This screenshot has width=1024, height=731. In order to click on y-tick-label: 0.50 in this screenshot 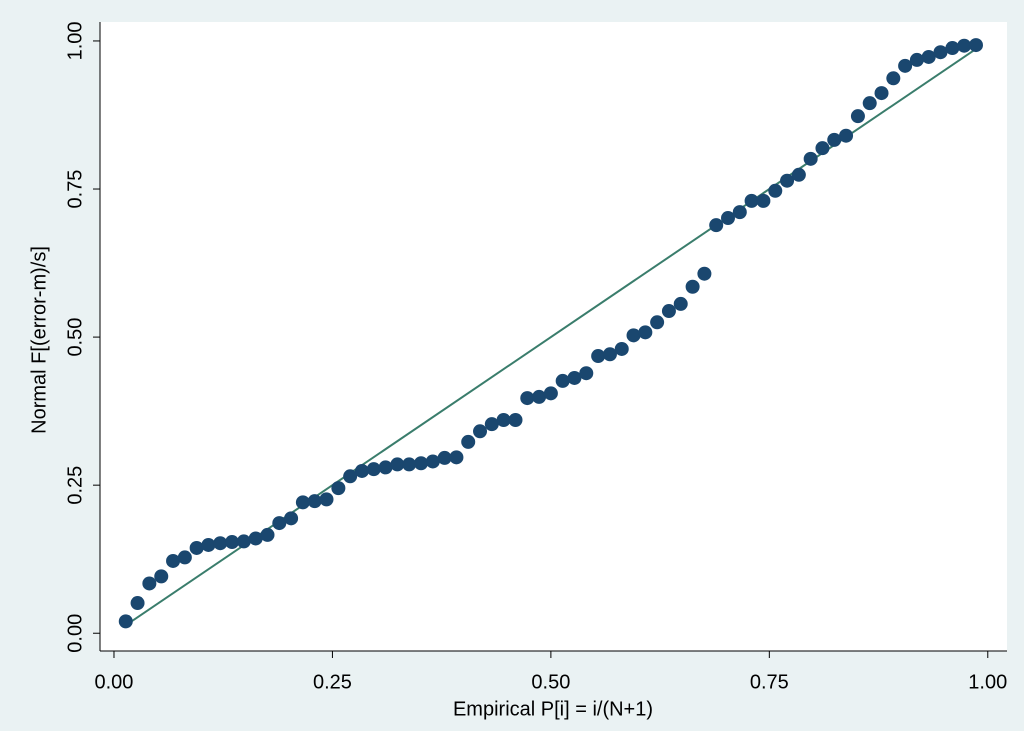, I will do `click(75, 337)`.